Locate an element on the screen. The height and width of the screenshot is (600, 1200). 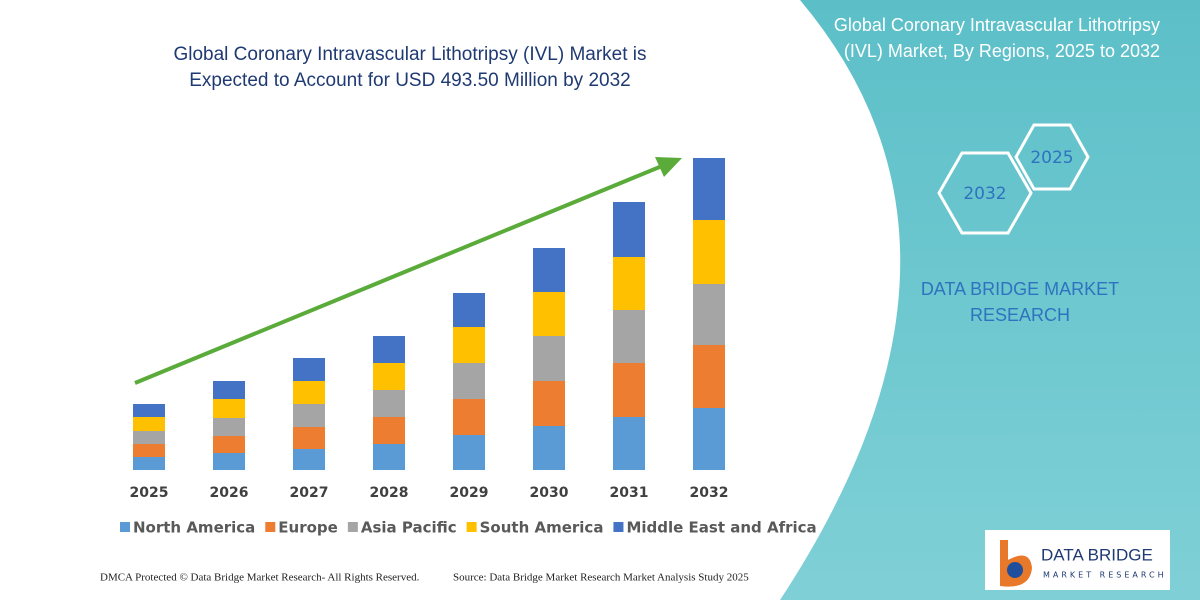
trend-arrow-head is located at coordinates (668, 167).